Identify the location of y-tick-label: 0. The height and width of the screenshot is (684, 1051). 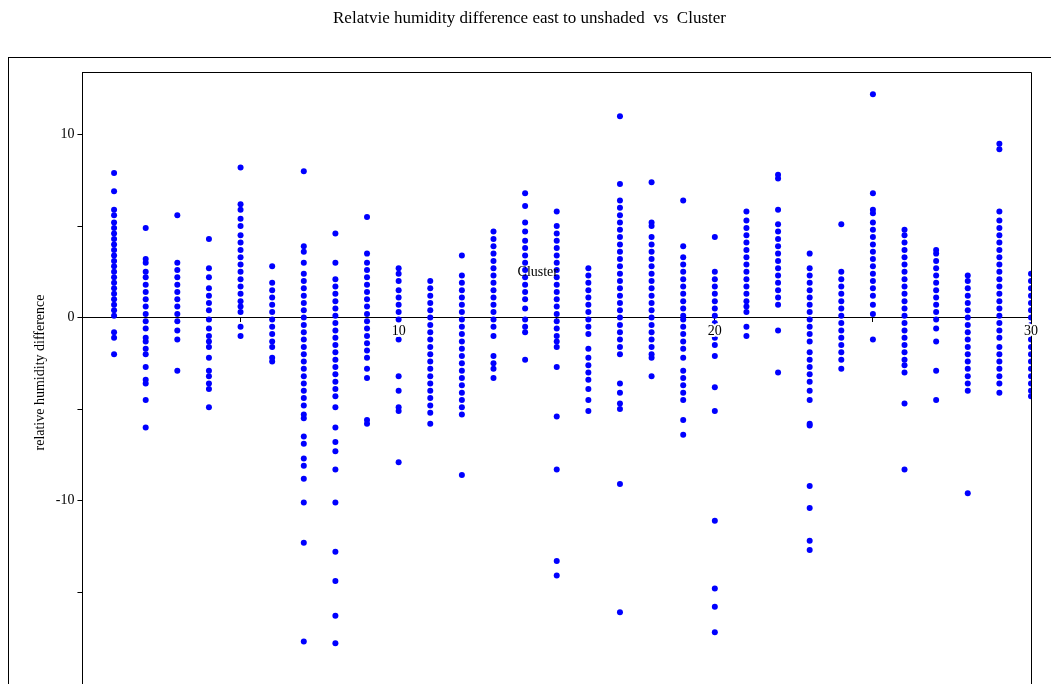
(71, 317).